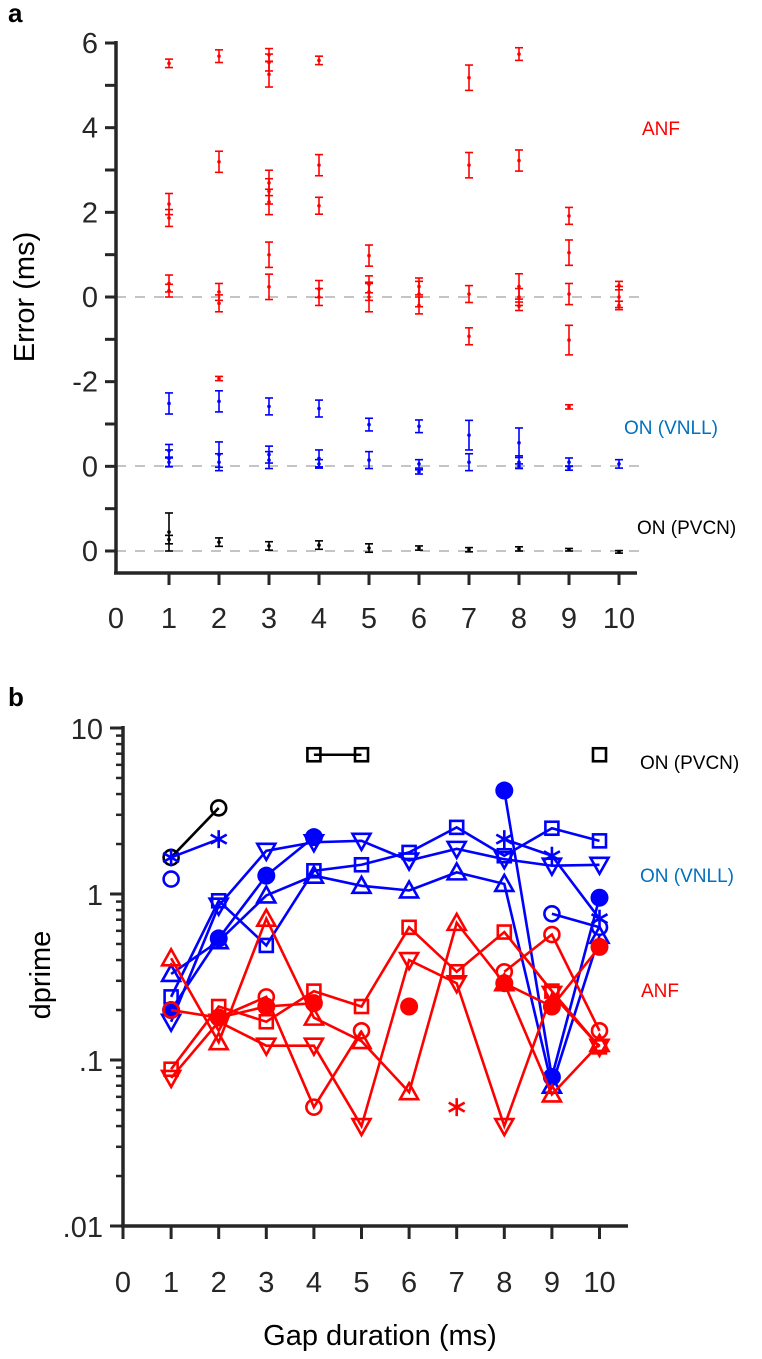 The image size is (762, 1359). Describe the element at coordinates (91, 1062) in the screenshot. I see `y-tick-label: .1` at that location.